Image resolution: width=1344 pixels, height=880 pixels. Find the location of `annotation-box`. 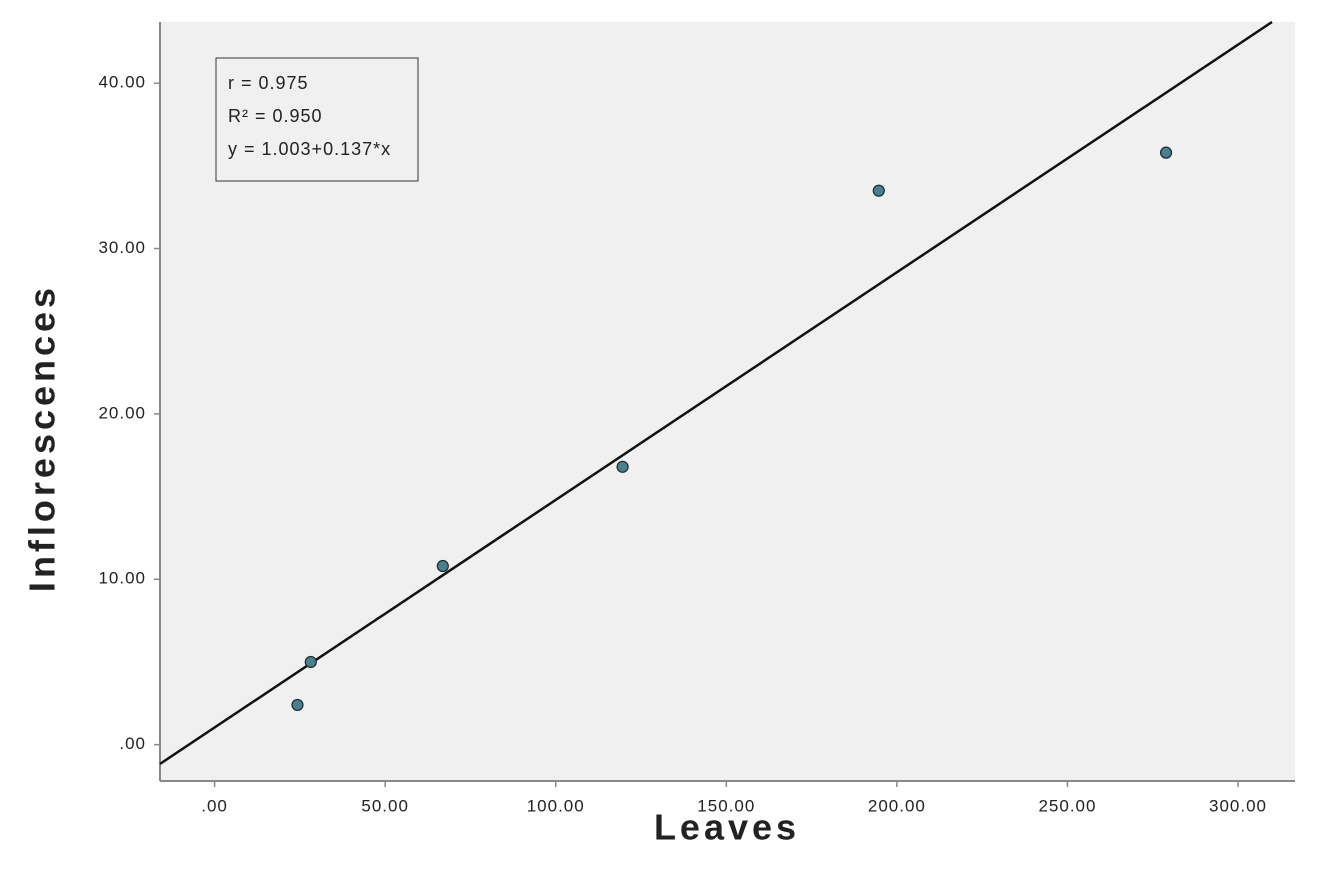

annotation-box is located at coordinates (317, 119).